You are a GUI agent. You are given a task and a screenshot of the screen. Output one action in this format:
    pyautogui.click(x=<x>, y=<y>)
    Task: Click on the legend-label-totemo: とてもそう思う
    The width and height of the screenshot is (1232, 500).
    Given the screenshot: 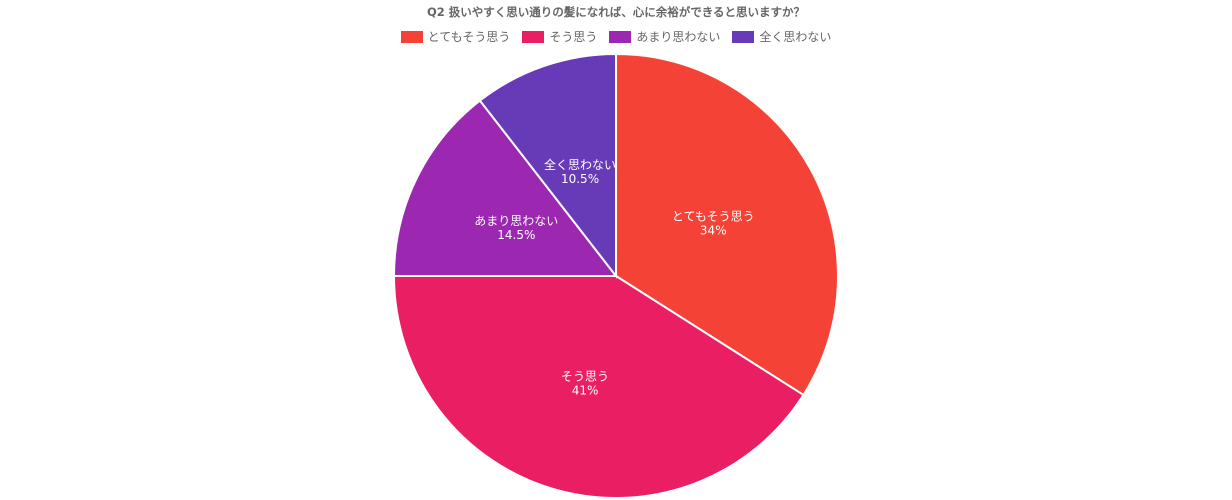 What is the action you would take?
    pyautogui.click(x=469, y=37)
    